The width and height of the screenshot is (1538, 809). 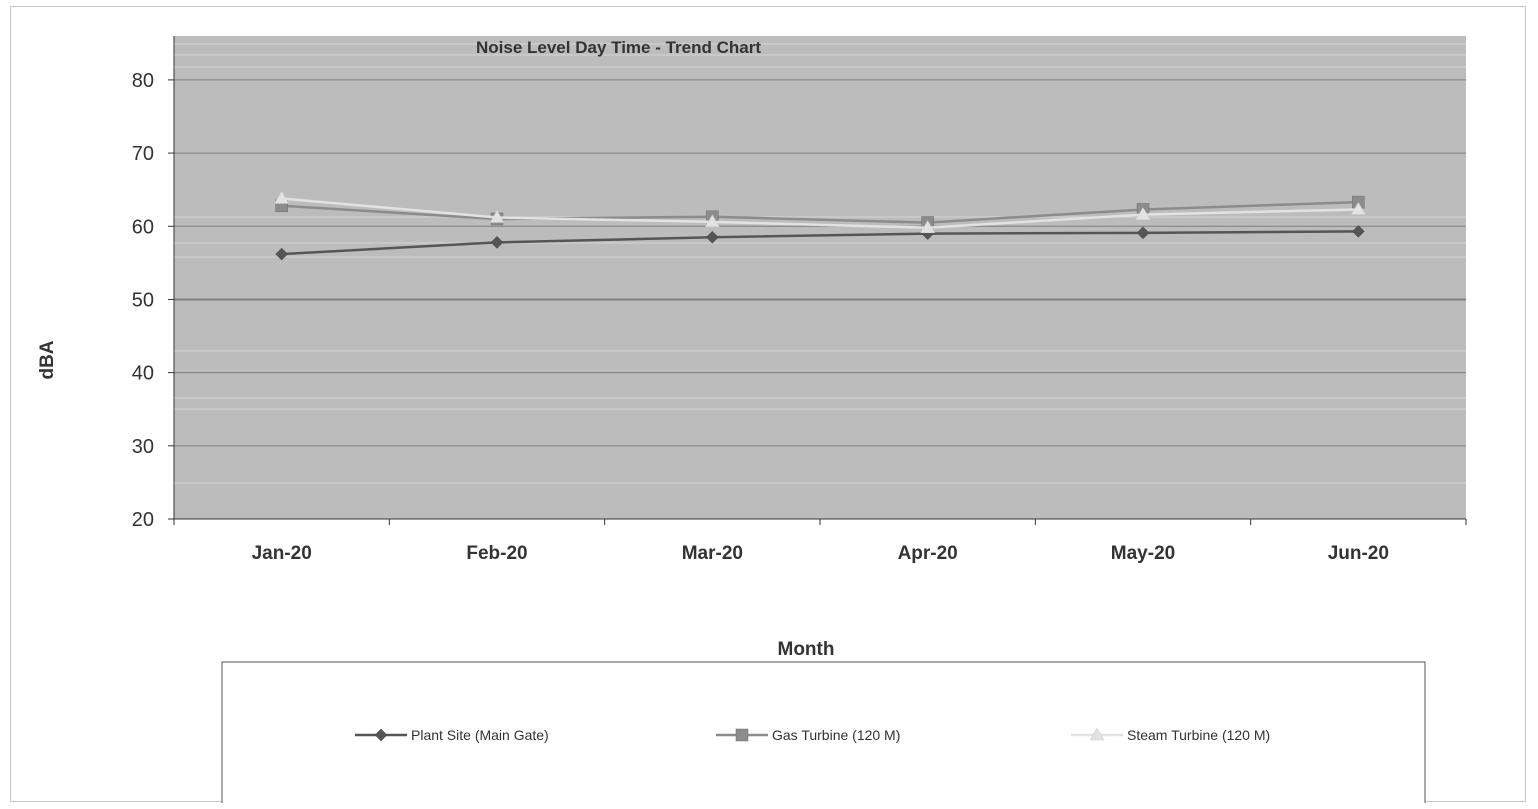 I want to click on x-tick-label-jan-20: Jan-20, so click(x=282, y=553).